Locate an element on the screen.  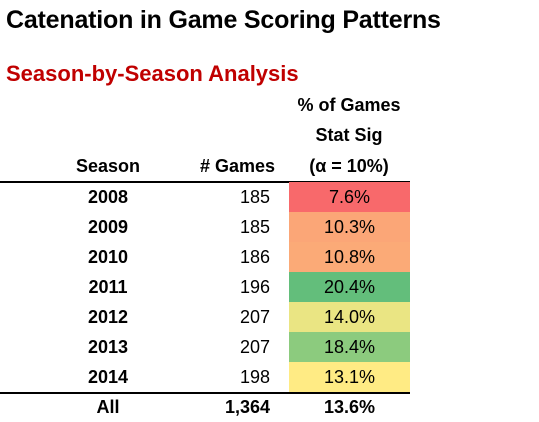
season-cell: 2014 is located at coordinates (108, 377).